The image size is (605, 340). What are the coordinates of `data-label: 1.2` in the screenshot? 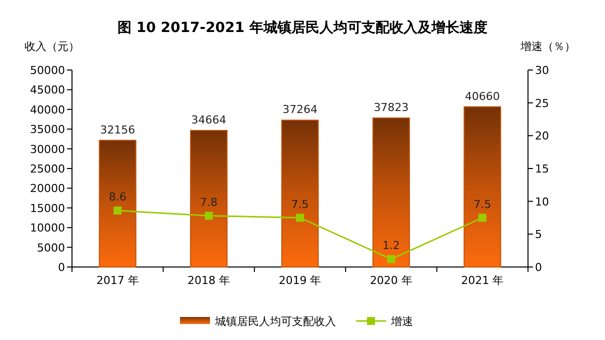 It's located at (391, 245).